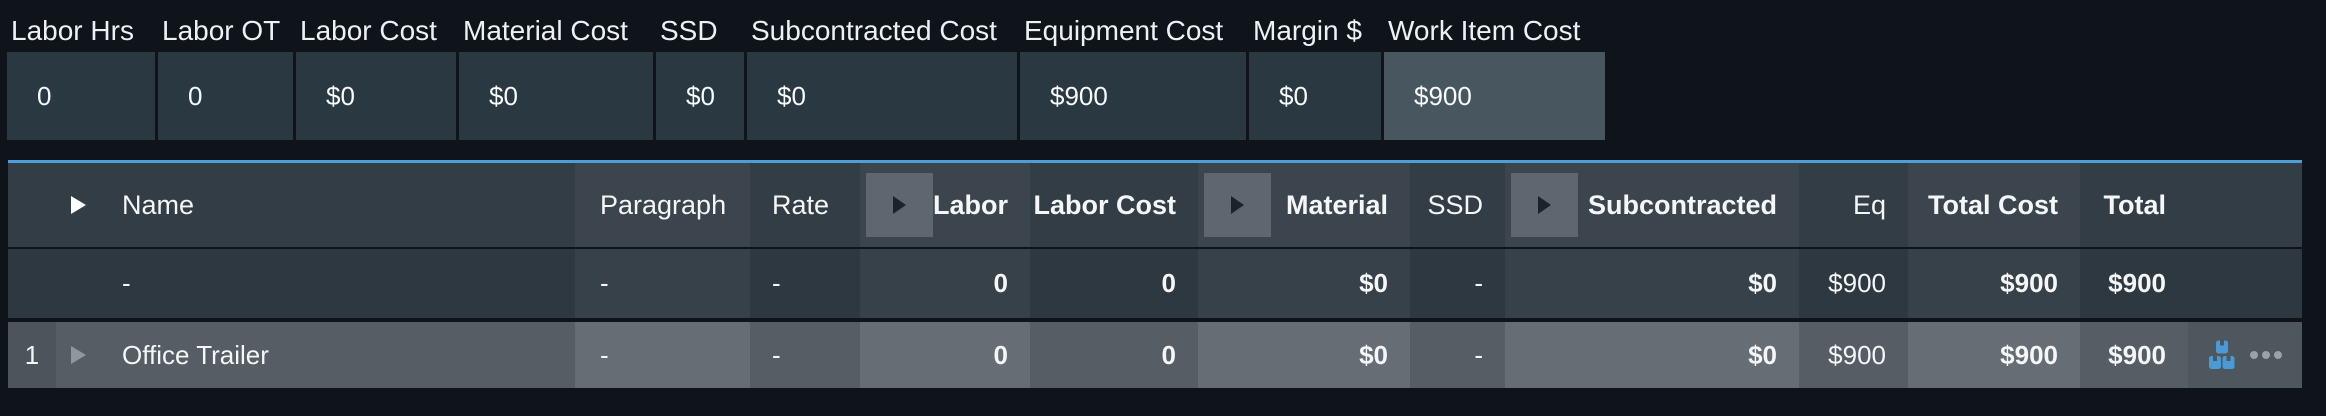  I want to click on expand-all-icon, so click(78, 205).